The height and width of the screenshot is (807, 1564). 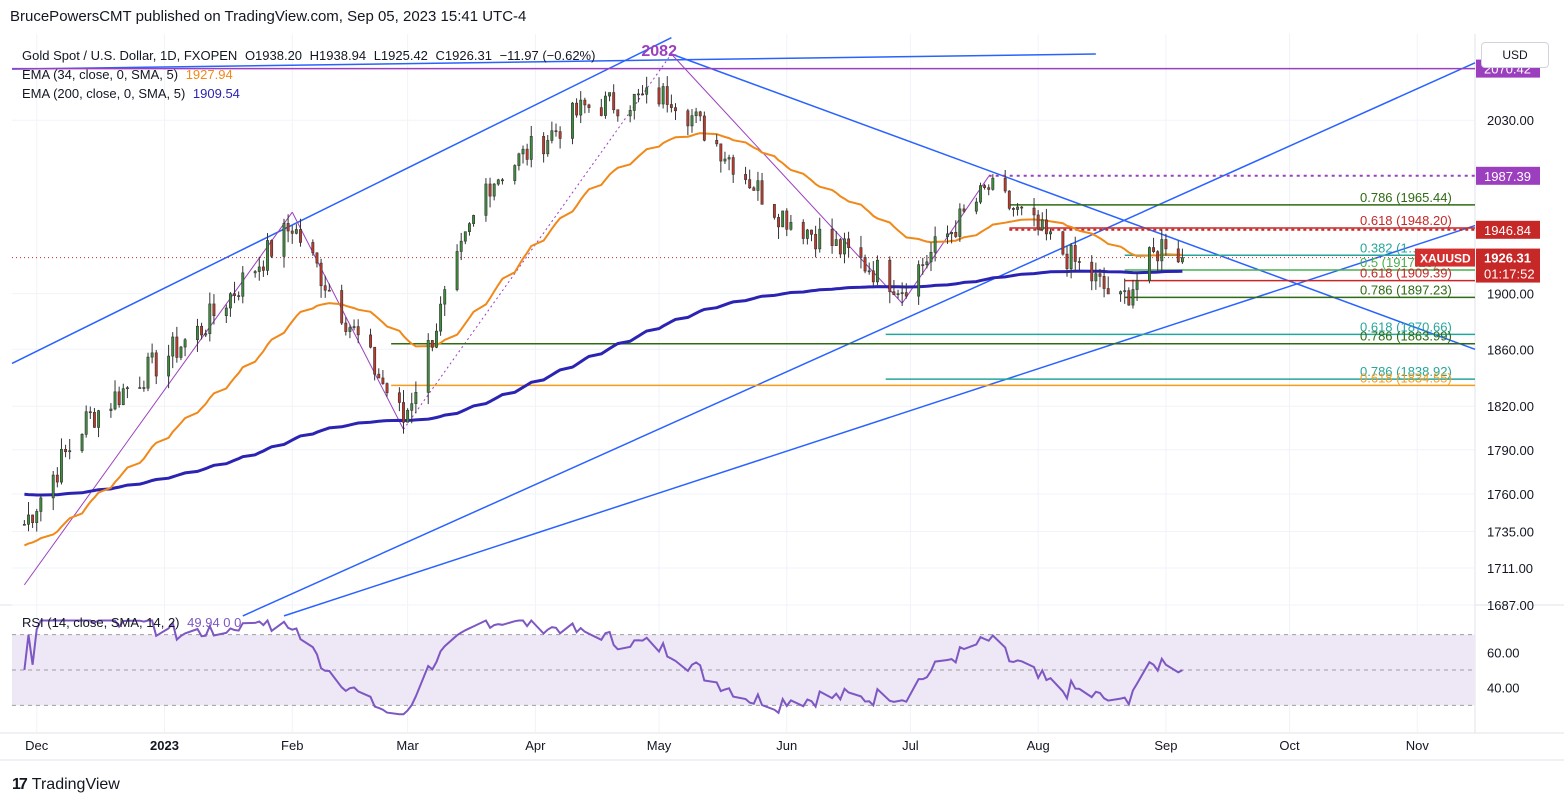 I want to click on fib-level-label: 0.786 (1965.44), so click(x=1406, y=197).